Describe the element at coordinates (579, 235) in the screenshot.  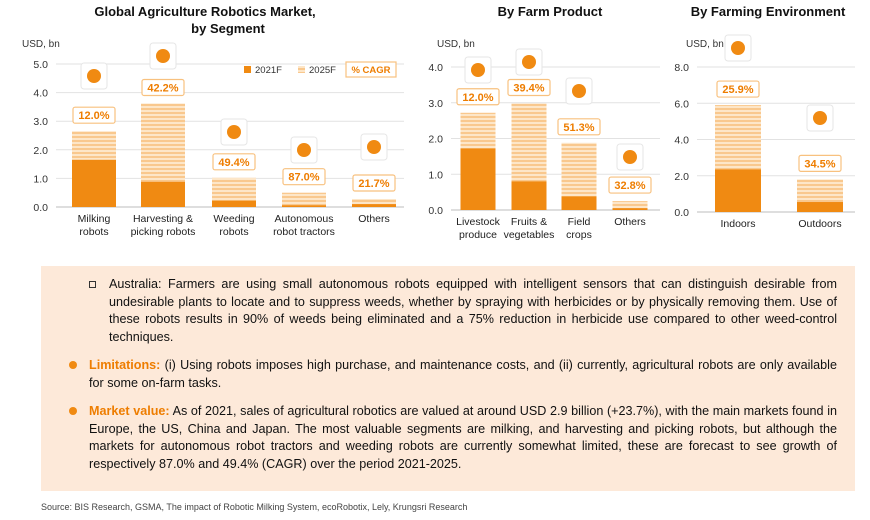
I see `x-tick-label: crops` at that location.